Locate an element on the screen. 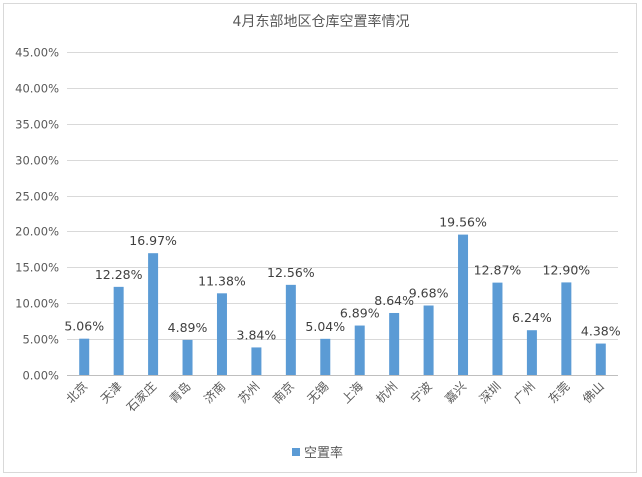 The height and width of the screenshot is (477, 642). x-axis-categories: 北京 天津 石家庄 青岛 济南 苏州 南京 无锡 上海 杭州 宁波 嘉兴 深圳 广州 东莞 佛山 is located at coordinates (334, 397).